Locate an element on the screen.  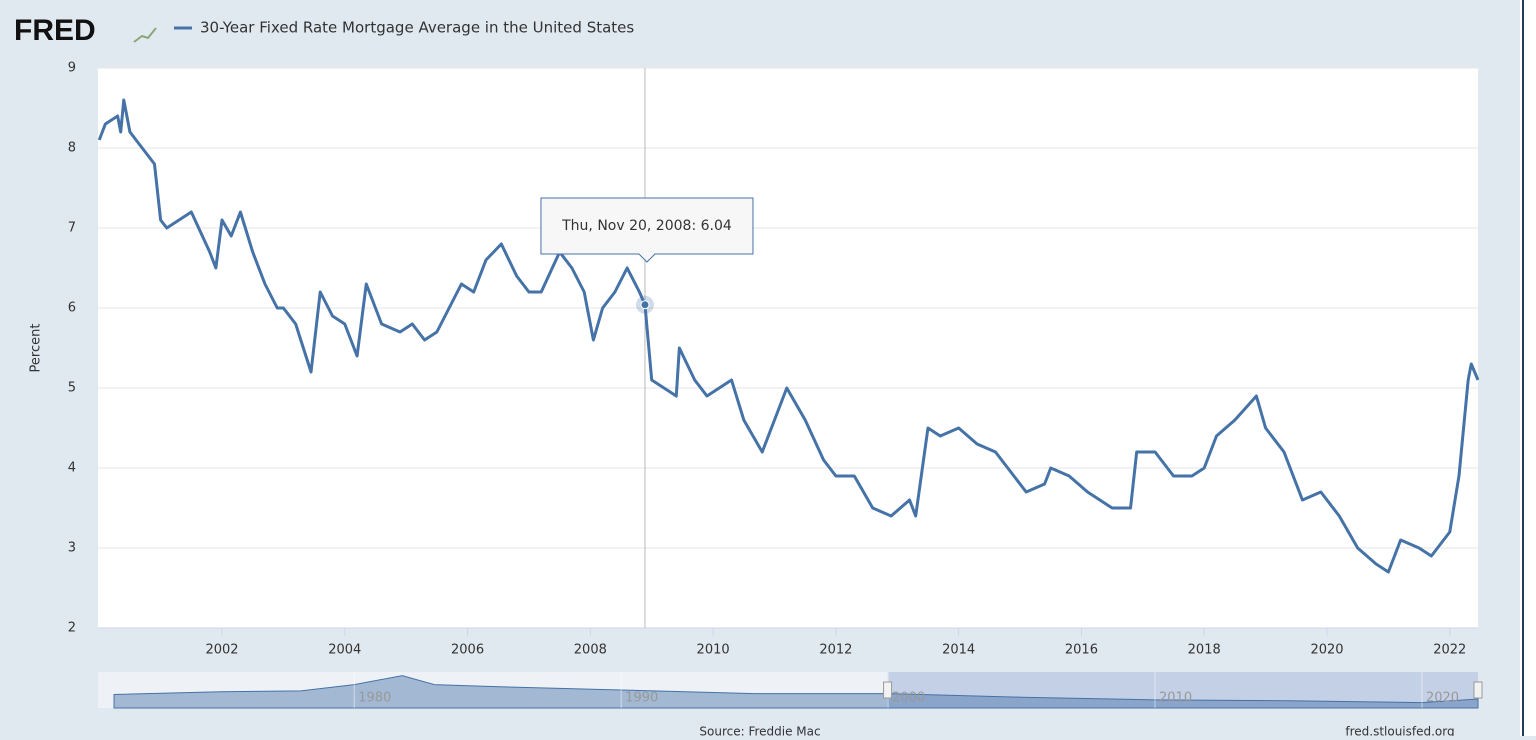
x-tick-label: 2018 is located at coordinates (1204, 650).